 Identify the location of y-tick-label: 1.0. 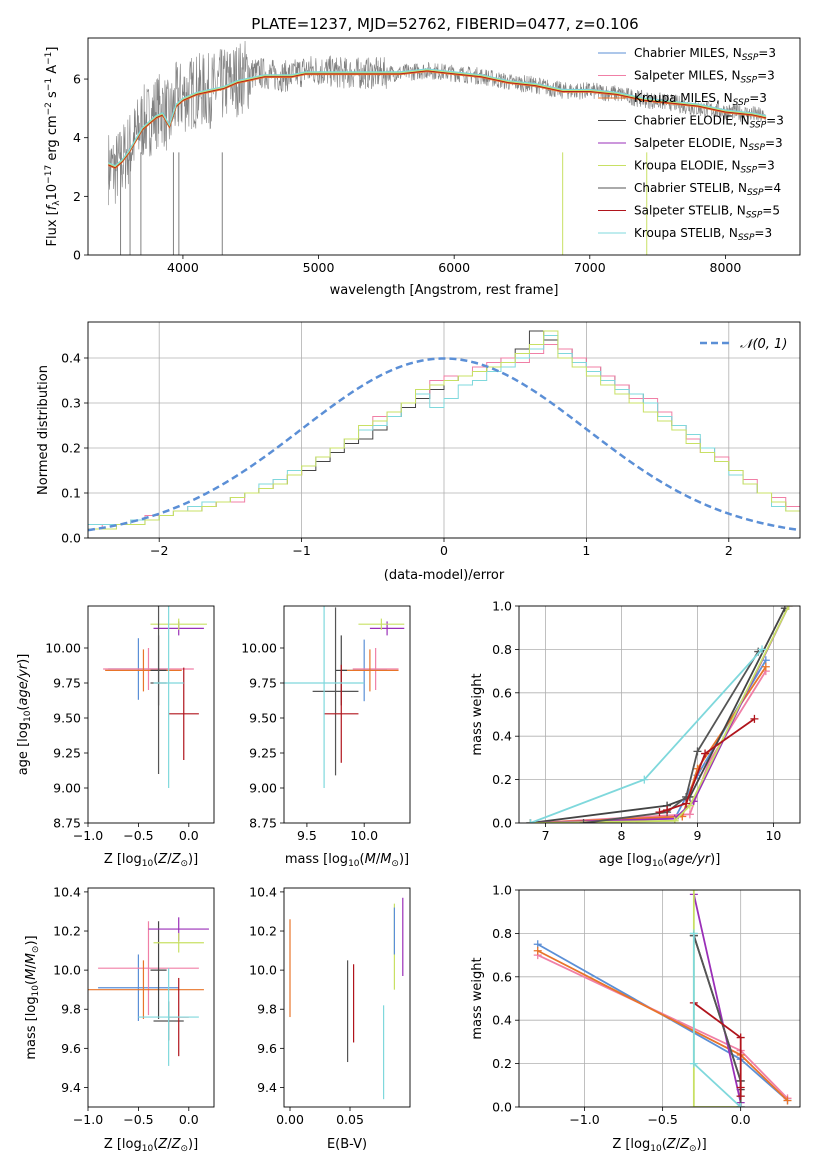
(502, 890).